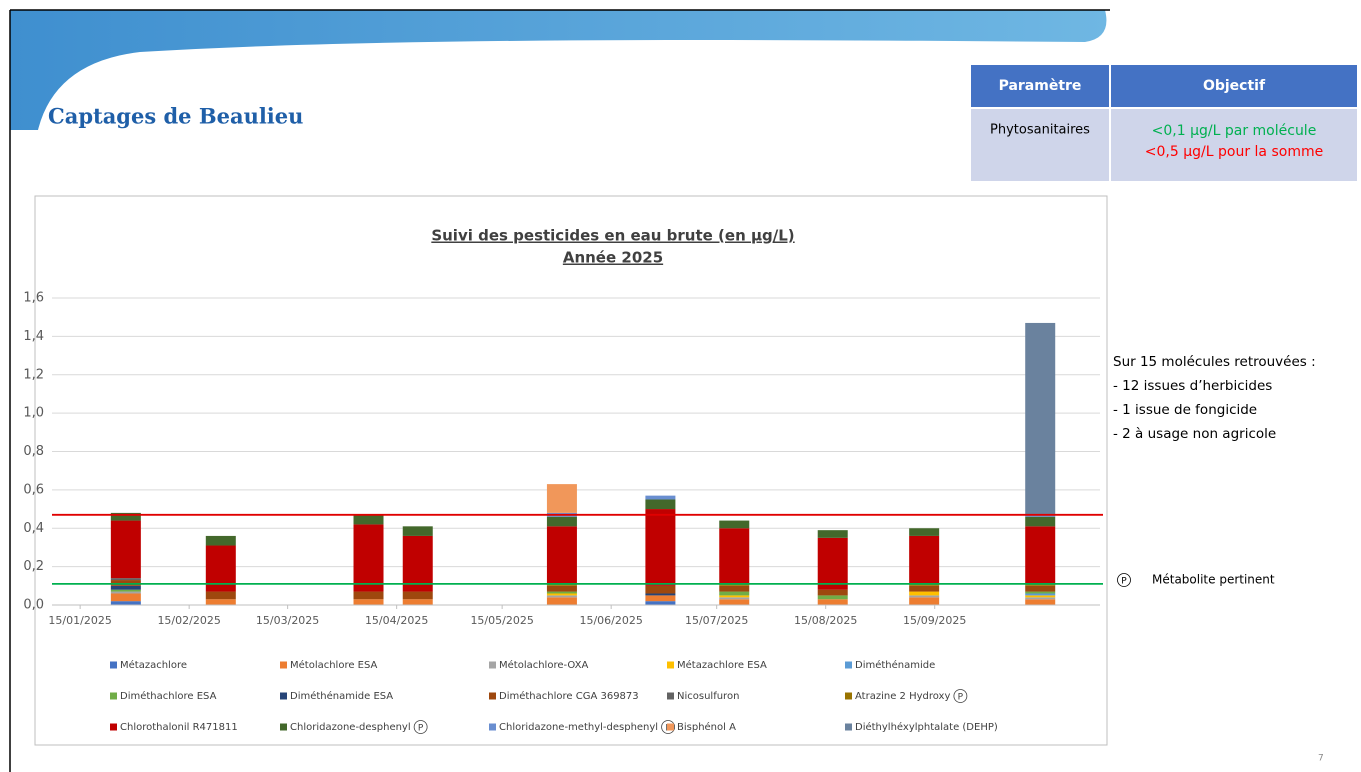  What do you see at coordinates (902, 696) in the screenshot?
I see `legend-label: Atrazine 2 Hydroxy` at bounding box center [902, 696].